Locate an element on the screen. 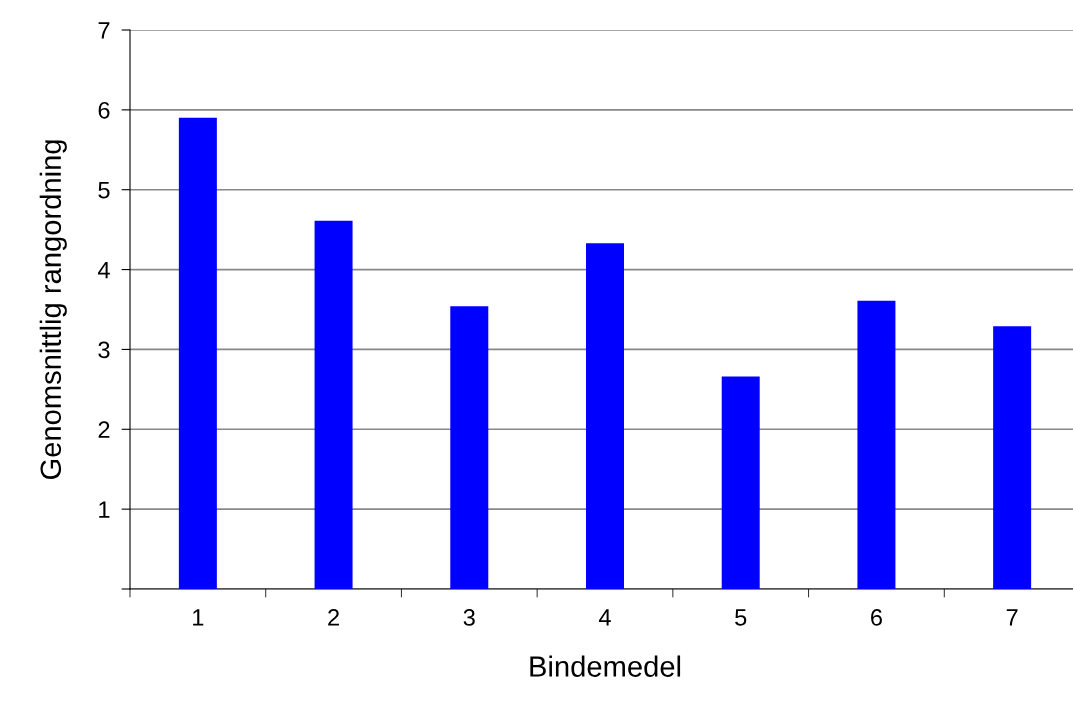 This screenshot has width=1073, height=711. x-axis-title: Bindemedel is located at coordinates (605, 666).